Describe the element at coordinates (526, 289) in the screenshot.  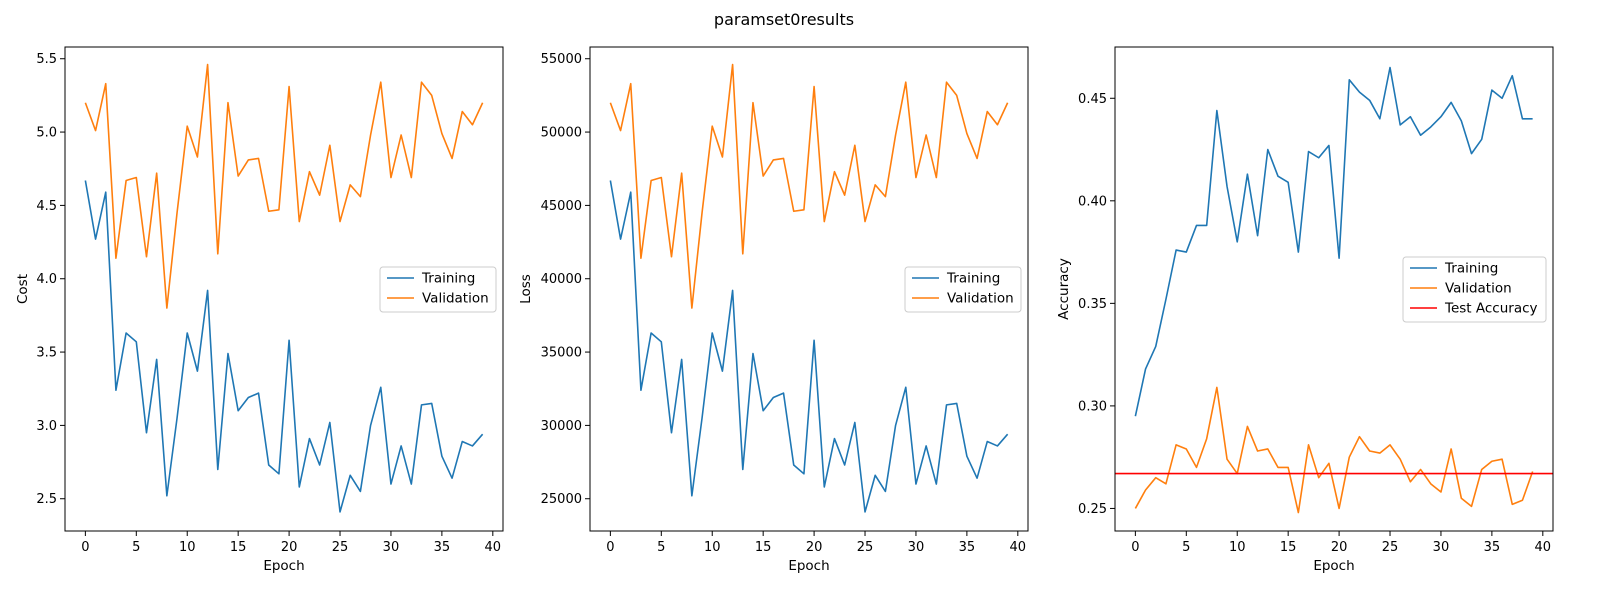
I see `y-axis-label: Loss` at that location.